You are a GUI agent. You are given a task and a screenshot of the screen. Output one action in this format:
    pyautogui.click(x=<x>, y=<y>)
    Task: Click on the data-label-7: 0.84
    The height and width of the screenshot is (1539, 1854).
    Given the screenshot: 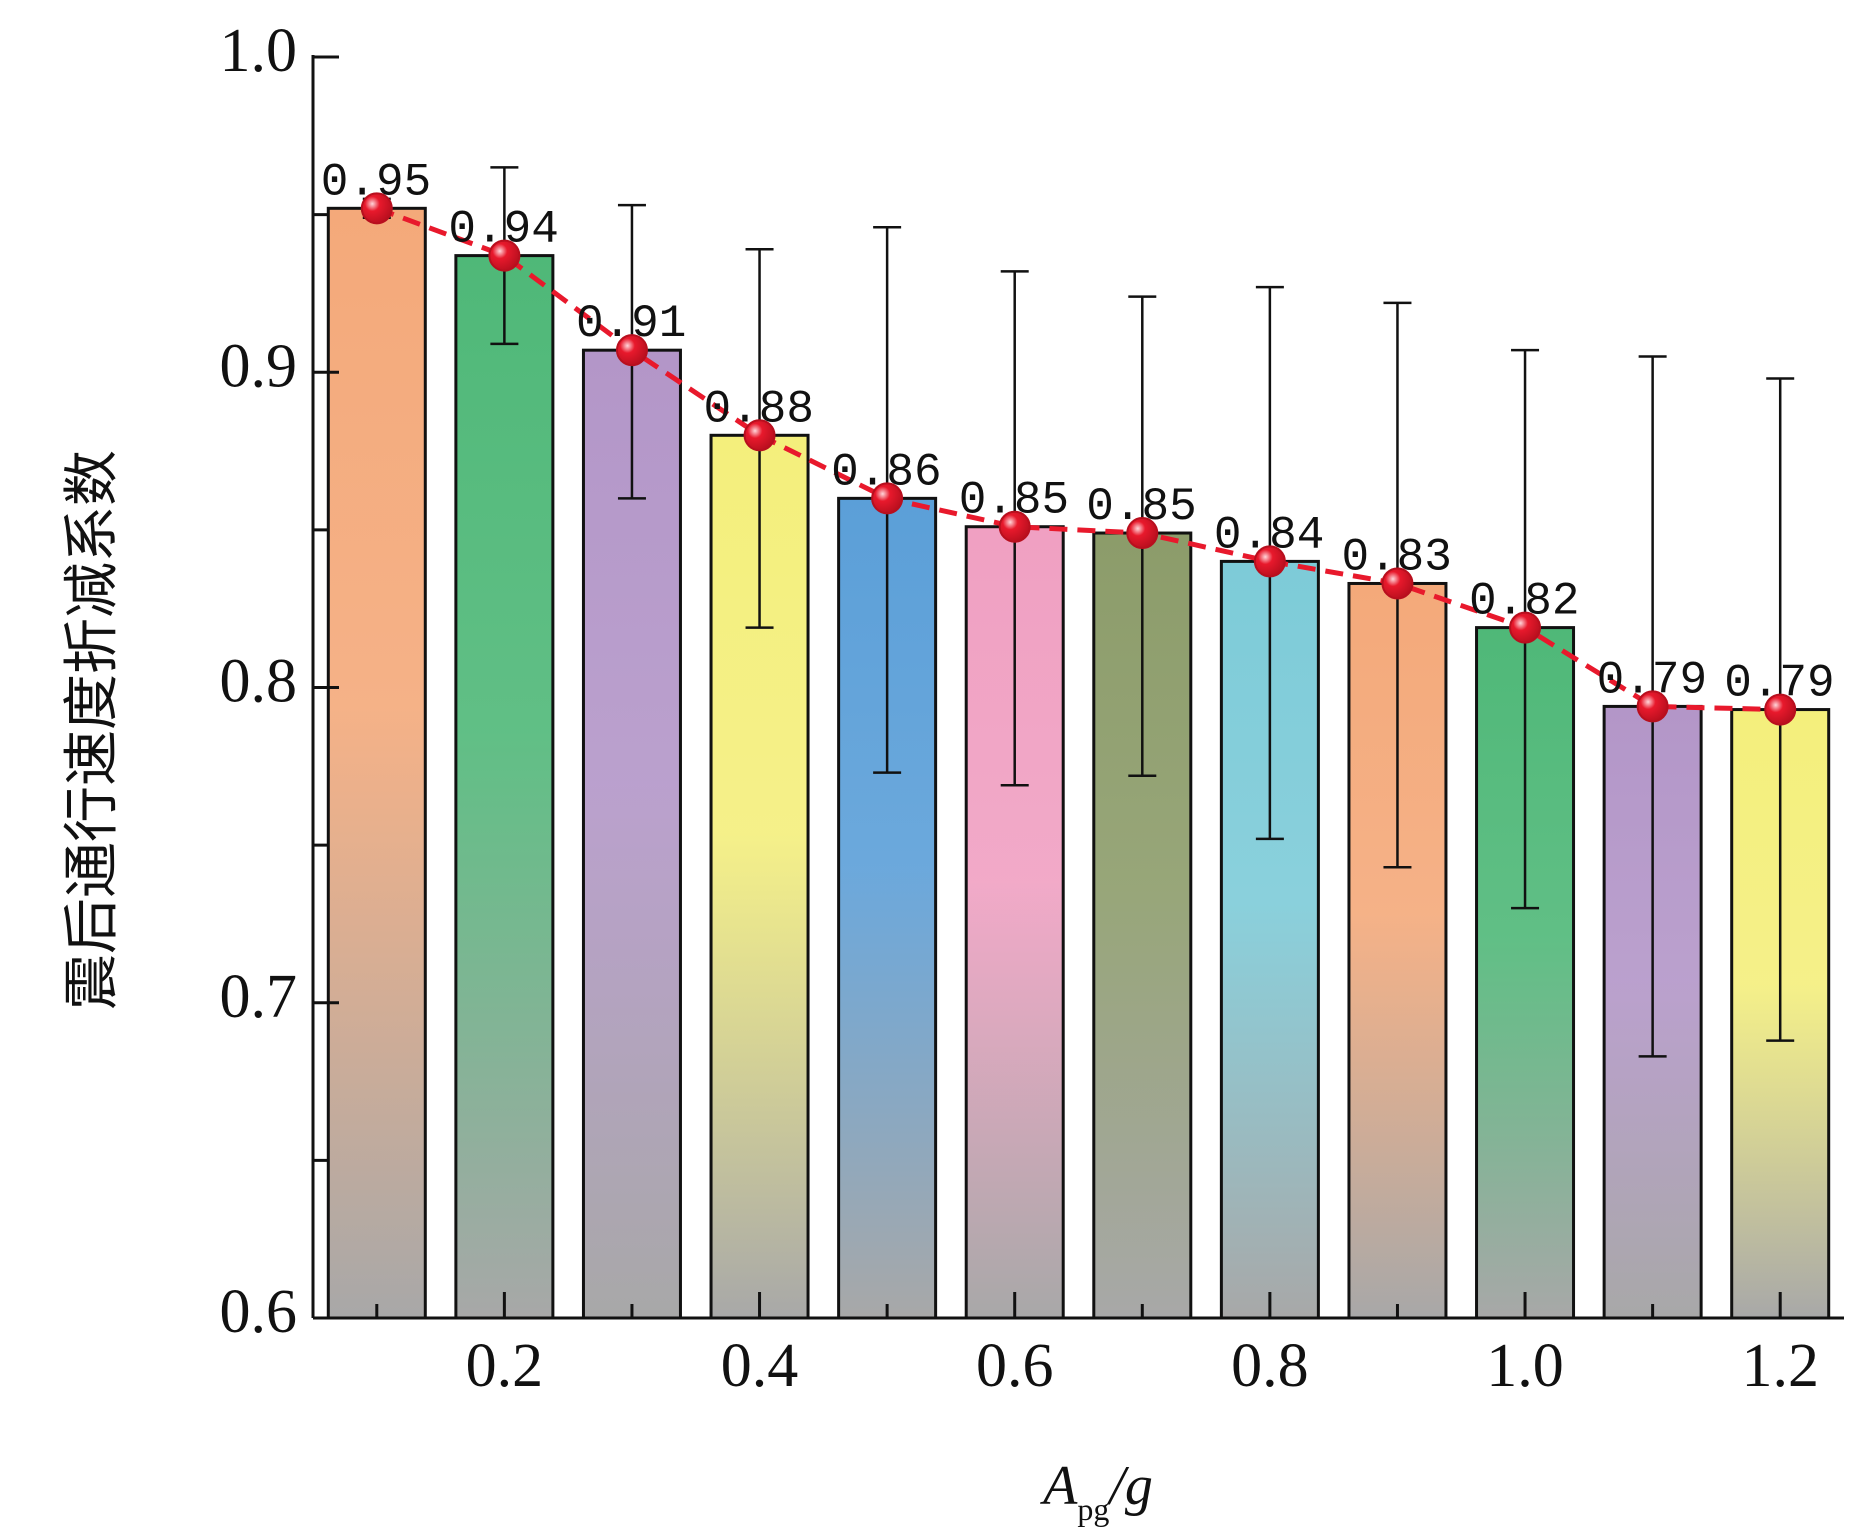 What is the action you would take?
    pyautogui.click(x=1269, y=535)
    